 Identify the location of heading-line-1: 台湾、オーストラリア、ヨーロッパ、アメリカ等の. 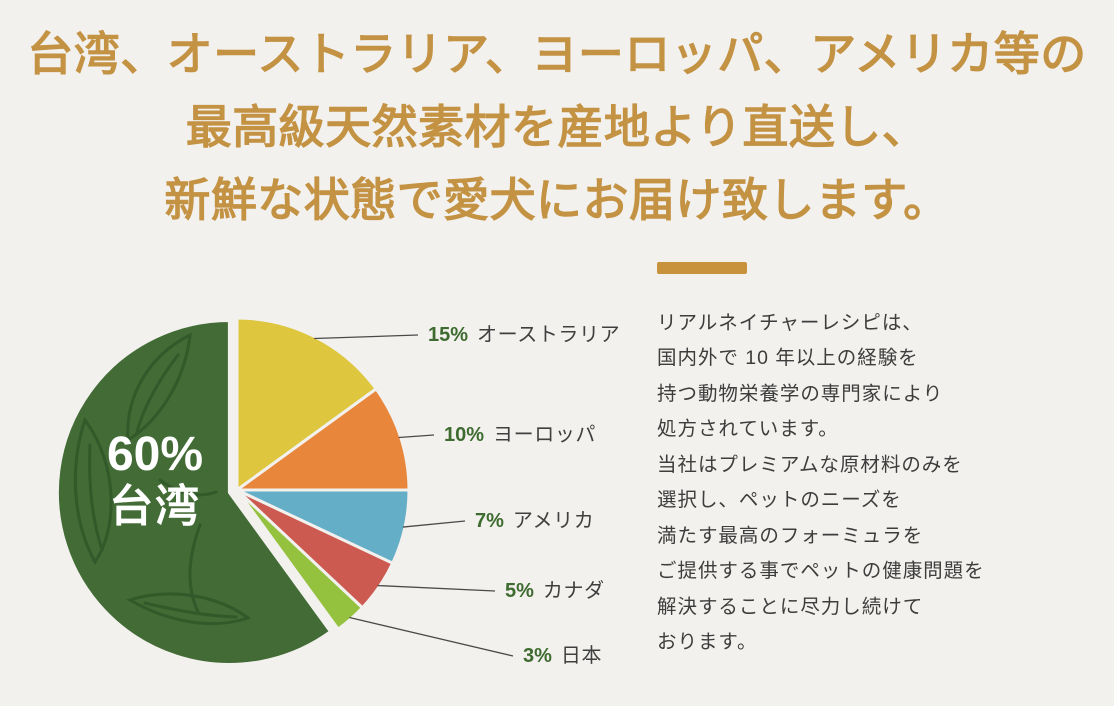
(557, 54).